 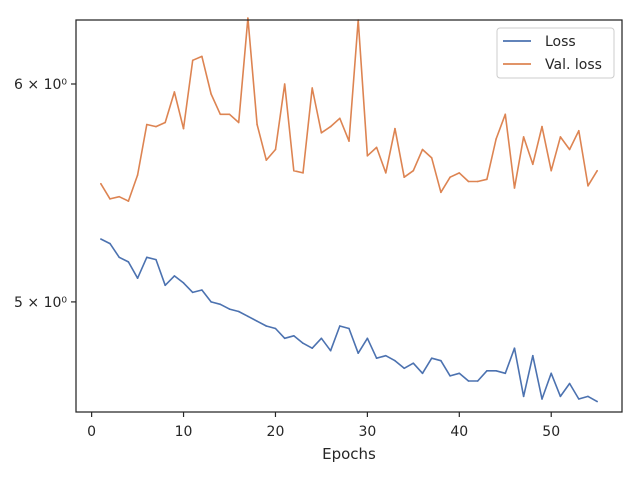 I want to click on legend: Loss Val. loss, so click(x=555, y=53).